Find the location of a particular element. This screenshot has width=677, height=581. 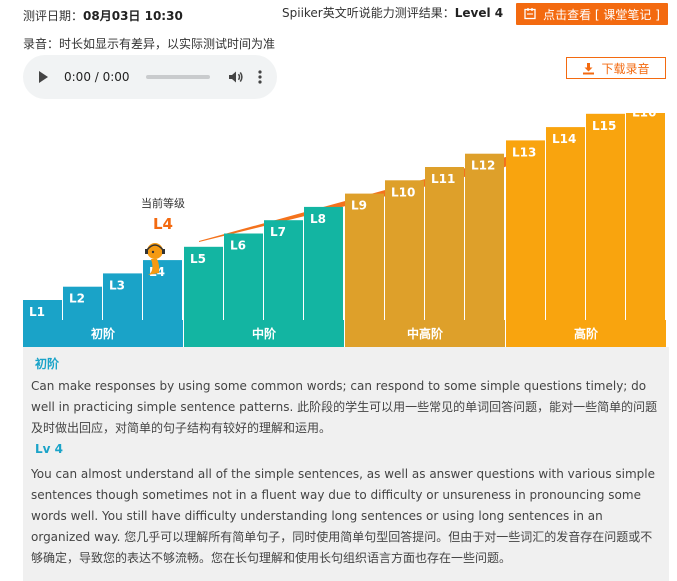

audio-player: 0:00 / 0:00 is located at coordinates (150, 77).